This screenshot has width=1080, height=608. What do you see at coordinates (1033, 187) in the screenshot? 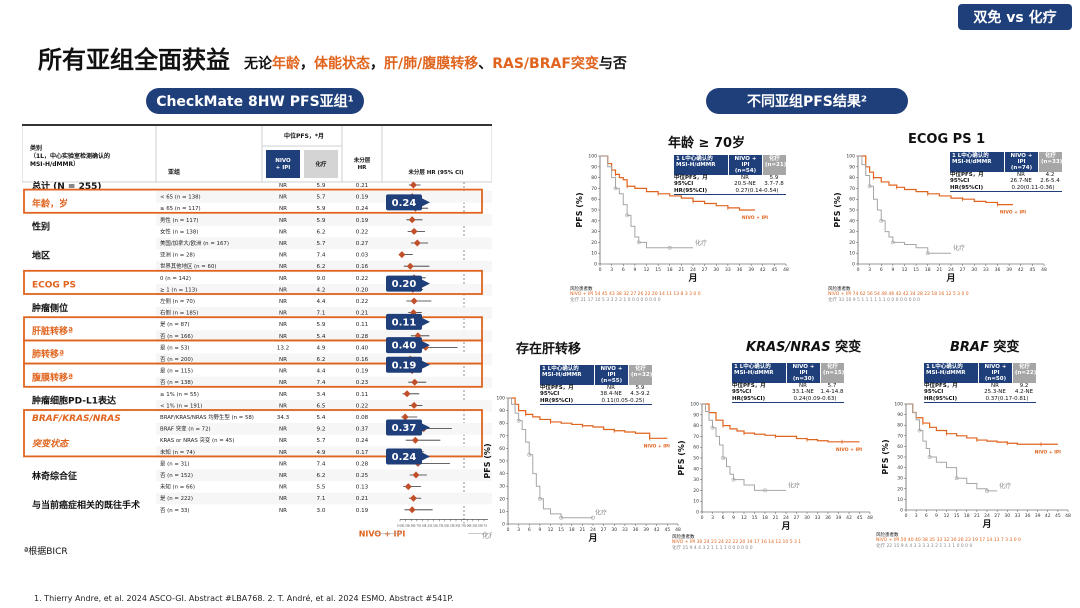
I see `km-legend-cell: 0.20(0.11-0.36)` at bounding box center [1033, 187].